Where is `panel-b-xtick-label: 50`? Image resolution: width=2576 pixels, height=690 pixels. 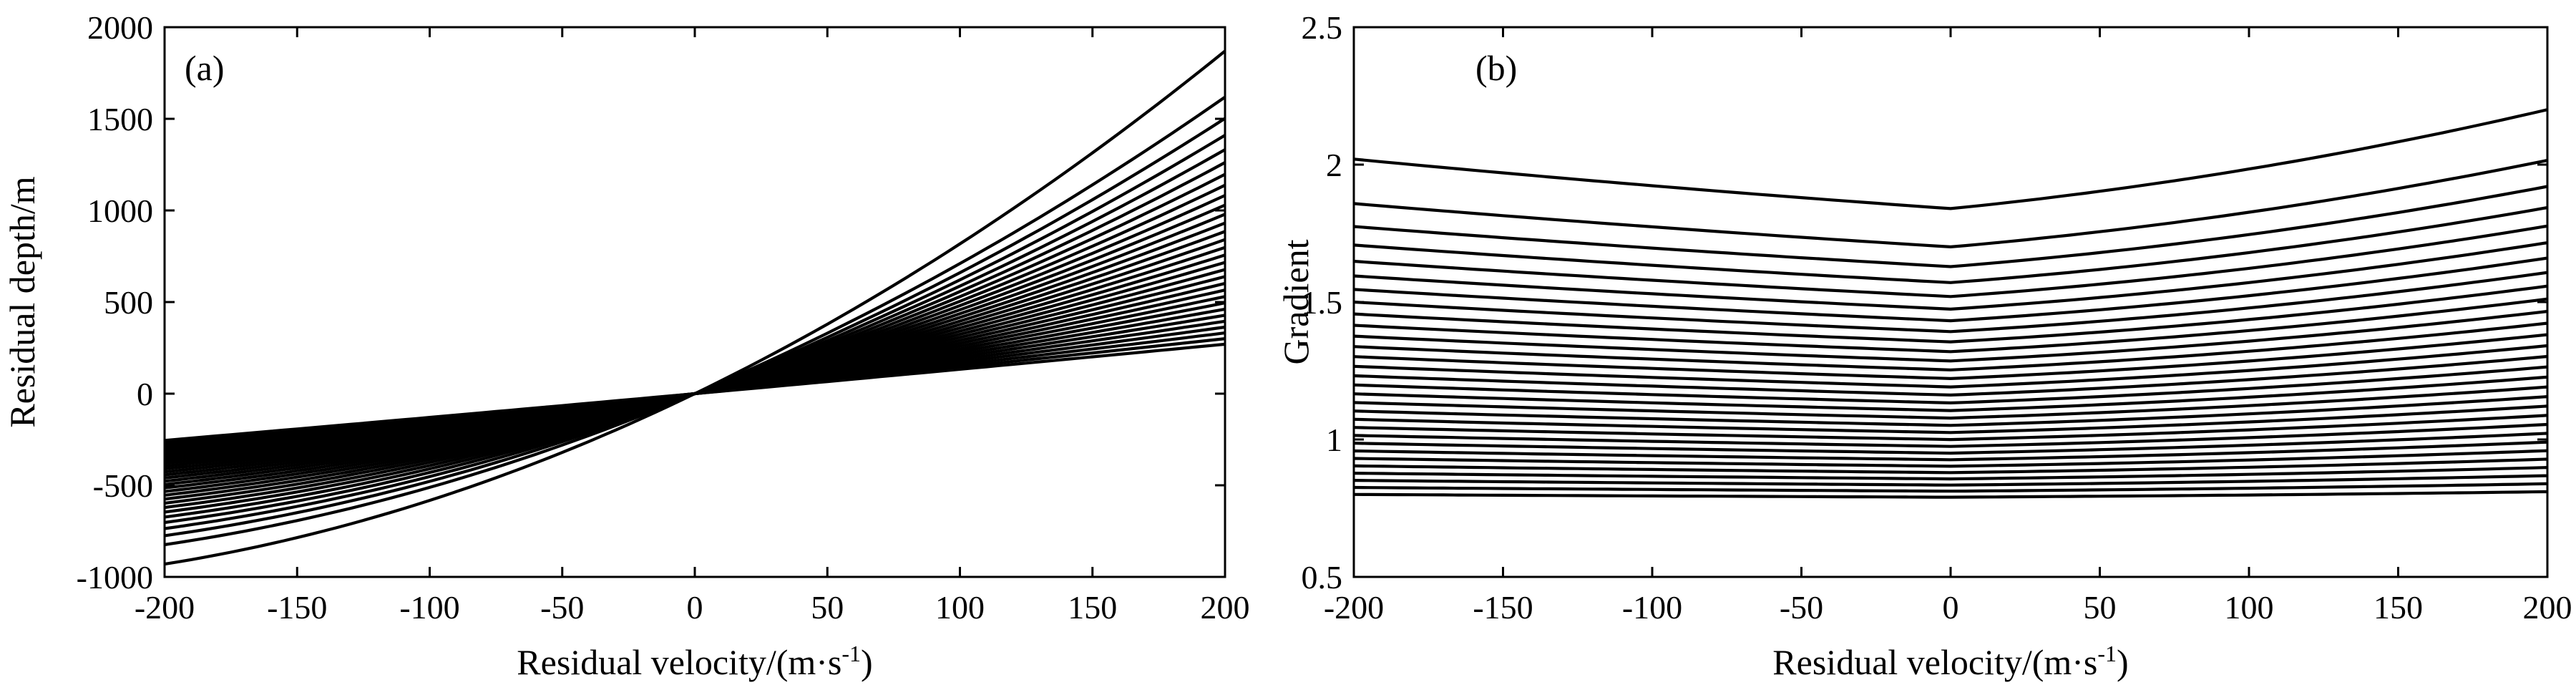 panel-b-xtick-label: 50 is located at coordinates (2100, 607).